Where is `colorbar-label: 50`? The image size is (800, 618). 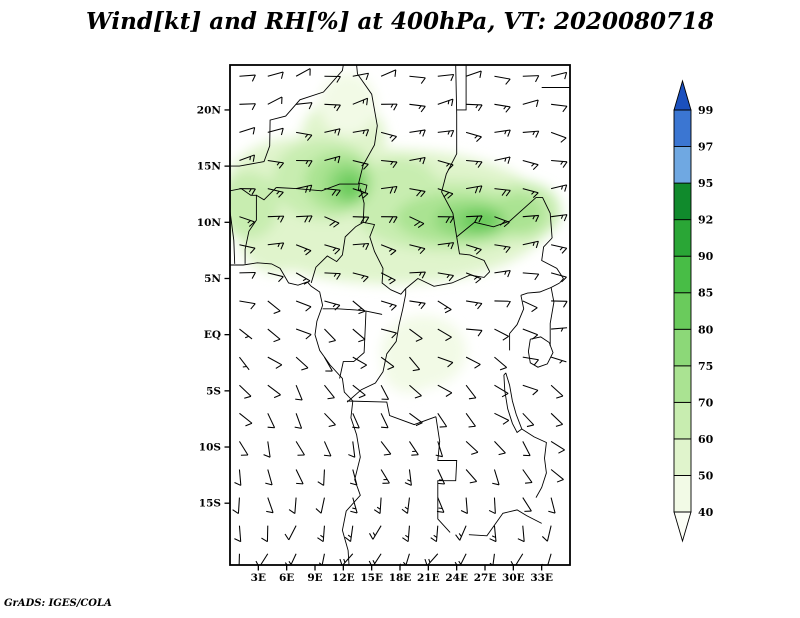 colorbar-label: 50 is located at coordinates (706, 475).